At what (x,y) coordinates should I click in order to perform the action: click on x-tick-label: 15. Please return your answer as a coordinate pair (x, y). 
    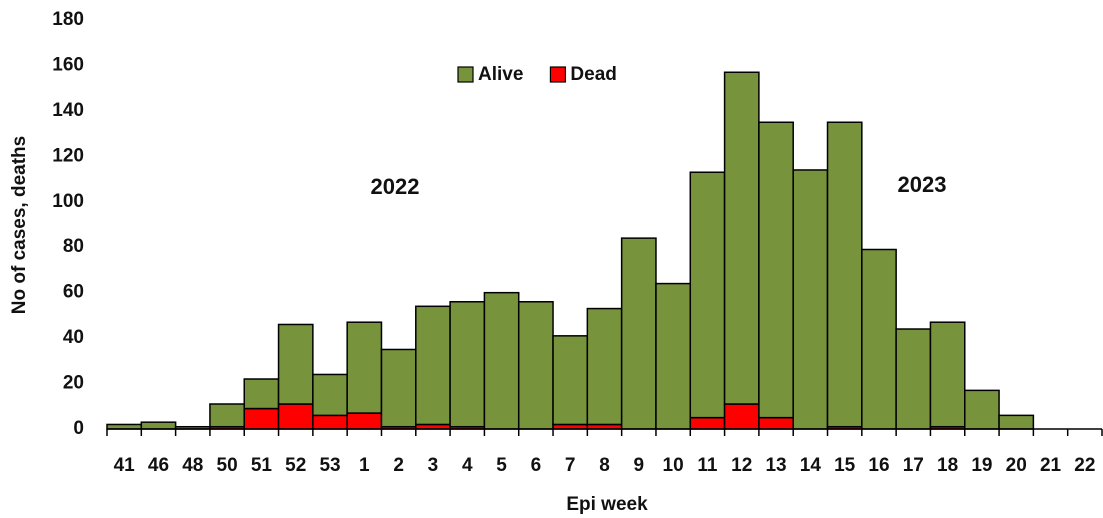
    Looking at the image, I should click on (845, 465).